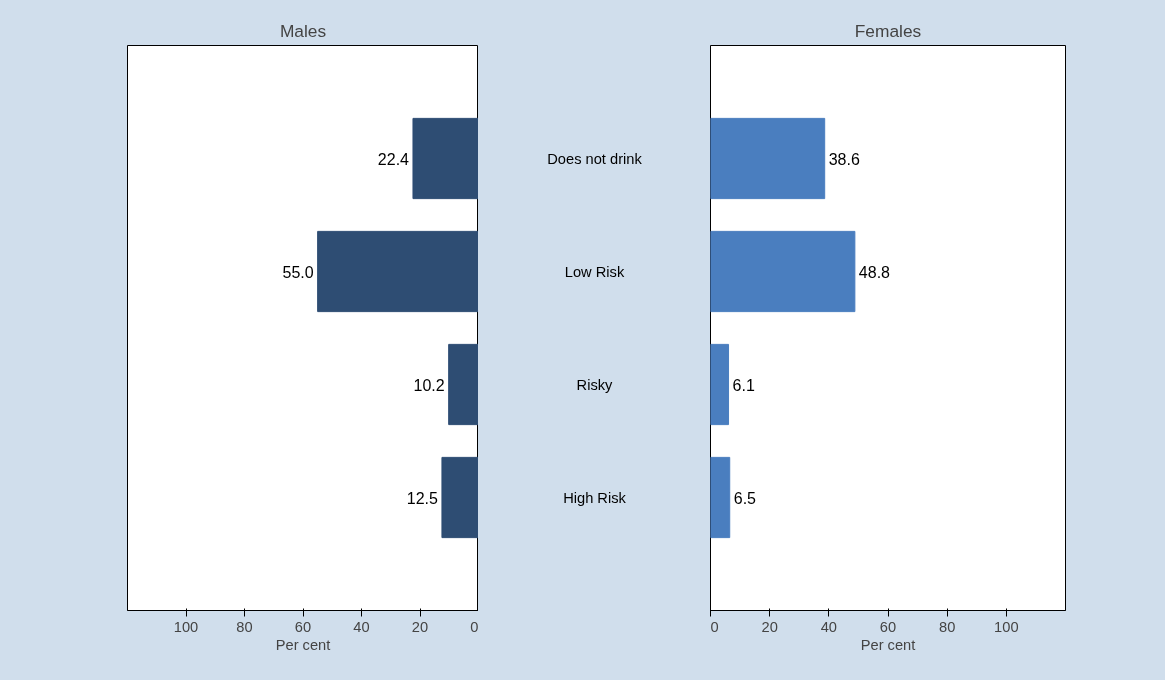 Image resolution: width=1165 pixels, height=687 pixels. Describe the element at coordinates (844, 159) in the screenshot. I see `data-label: 38.6` at that location.